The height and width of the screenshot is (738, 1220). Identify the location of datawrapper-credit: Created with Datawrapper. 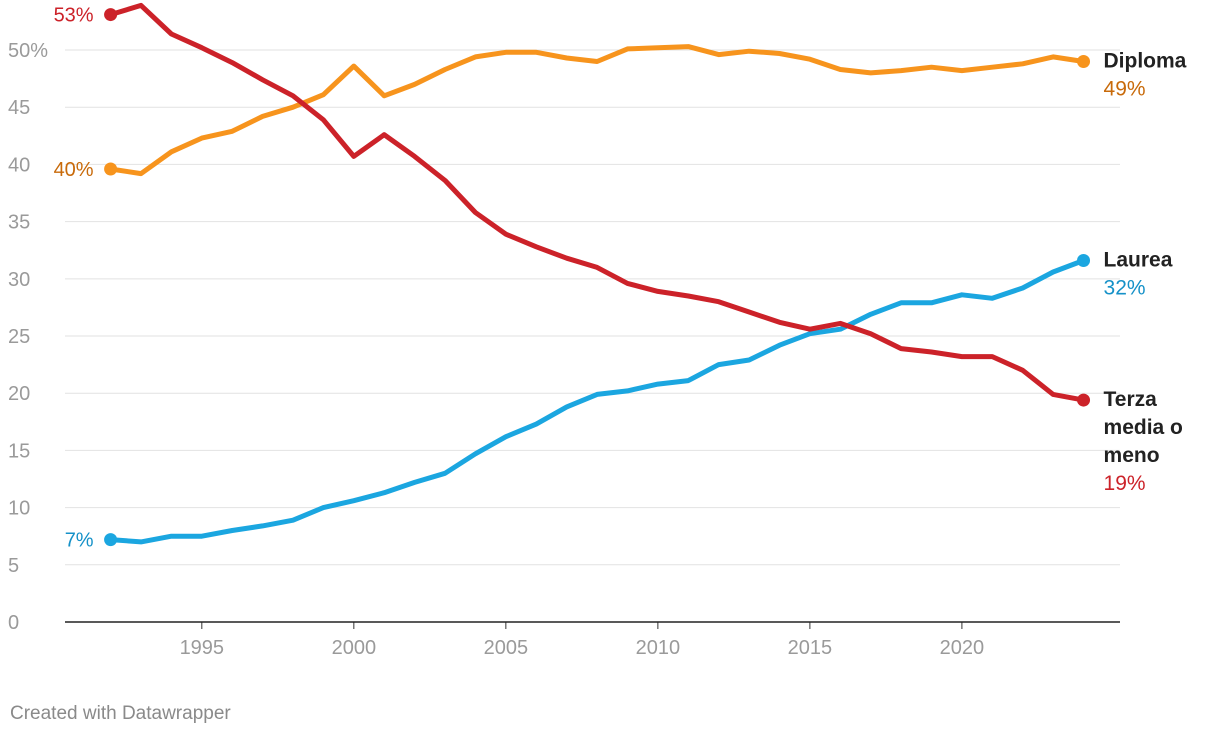
(120, 713).